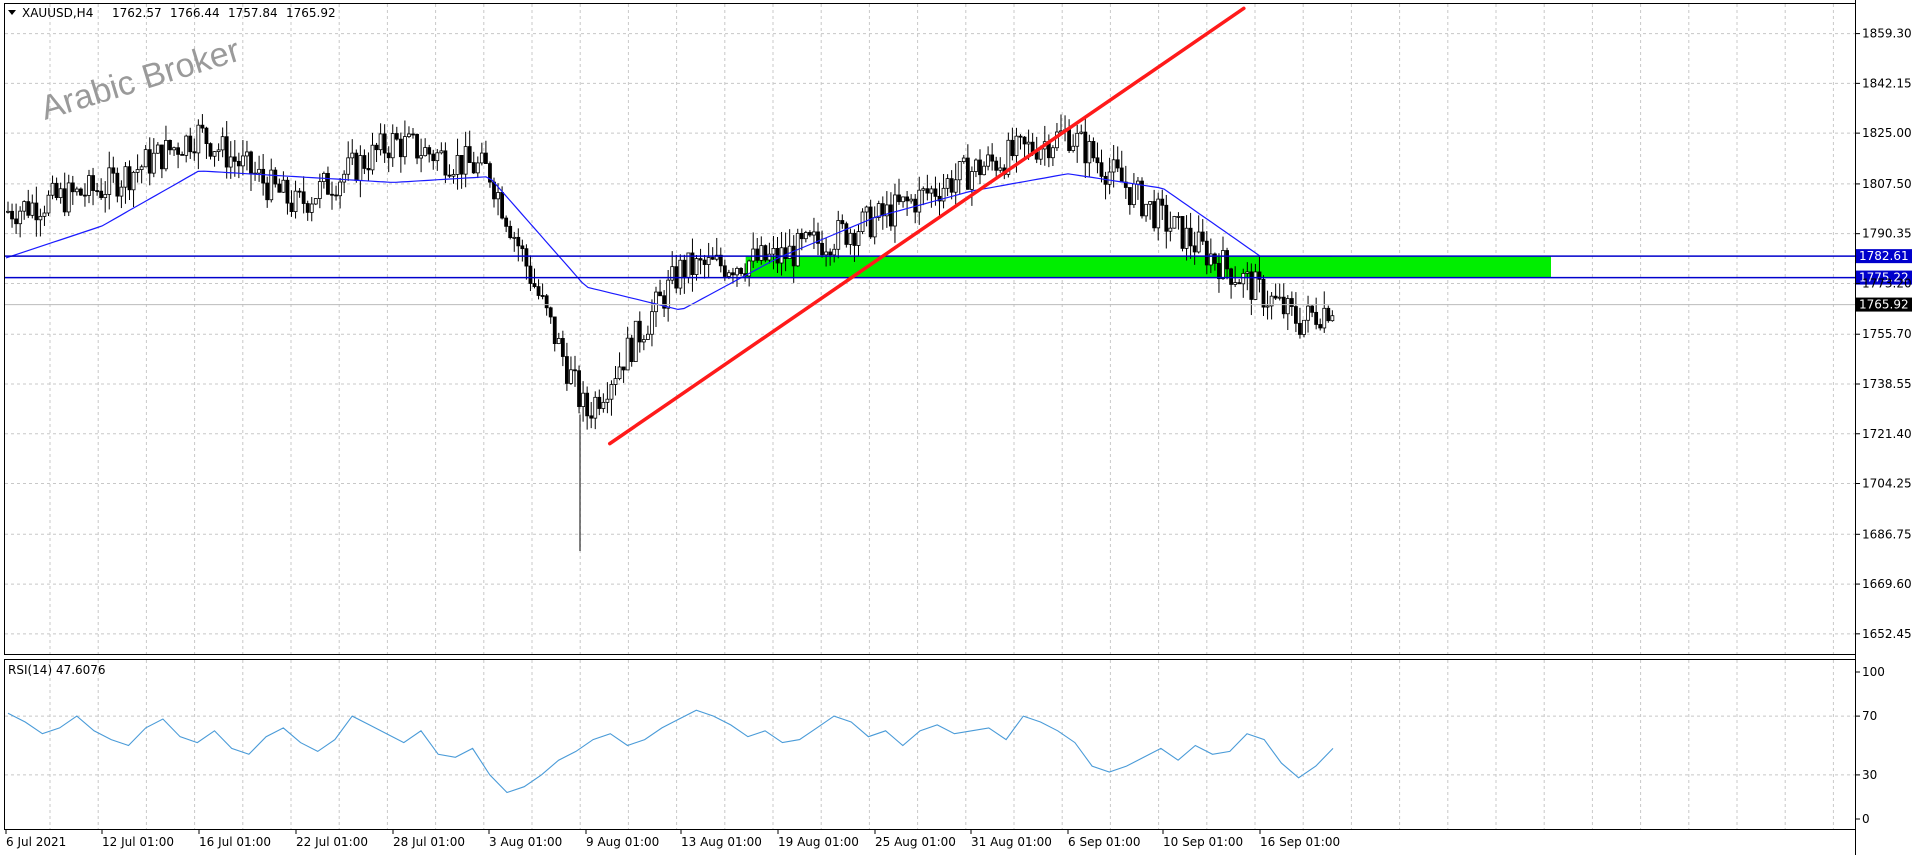  What do you see at coordinates (525, 842) in the screenshot?
I see `time-tick-label: 3 Aug 01:00` at bounding box center [525, 842].